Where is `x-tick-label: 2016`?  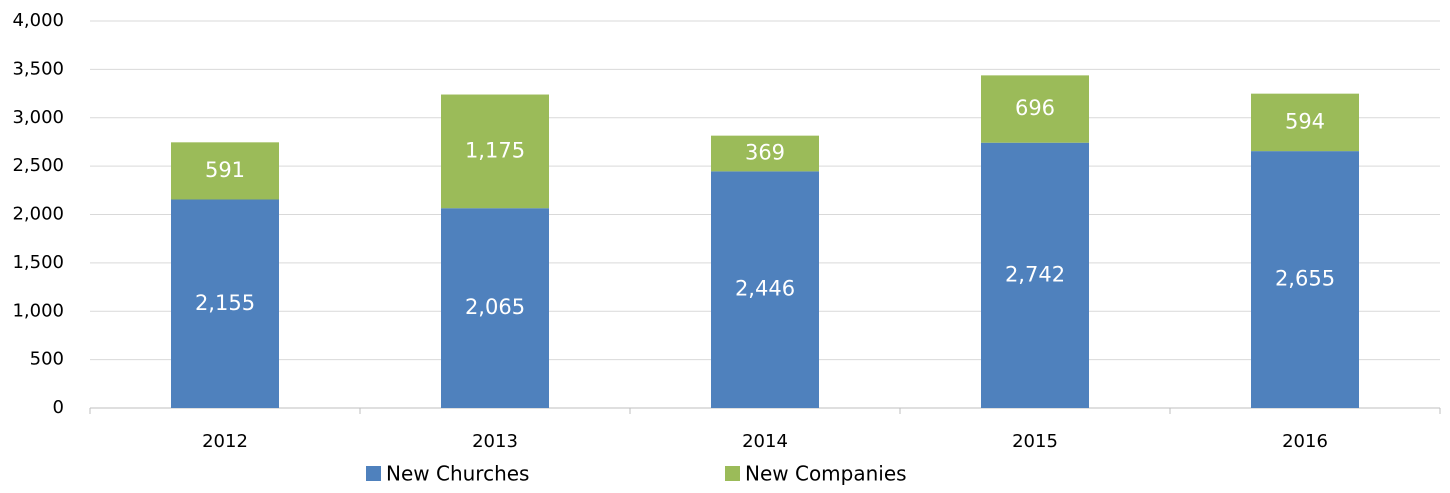
x-tick-label: 2016 is located at coordinates (1305, 441).